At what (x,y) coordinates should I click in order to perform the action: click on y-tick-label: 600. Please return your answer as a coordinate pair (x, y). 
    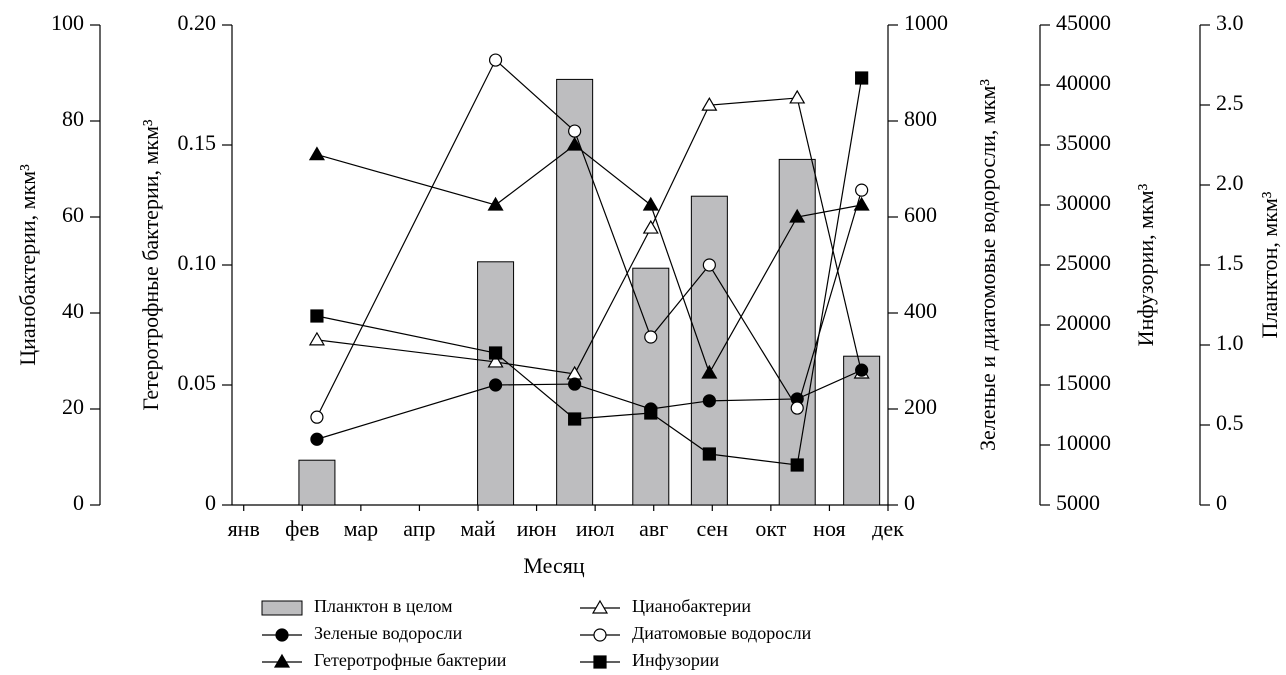
    Looking at the image, I should click on (920, 214).